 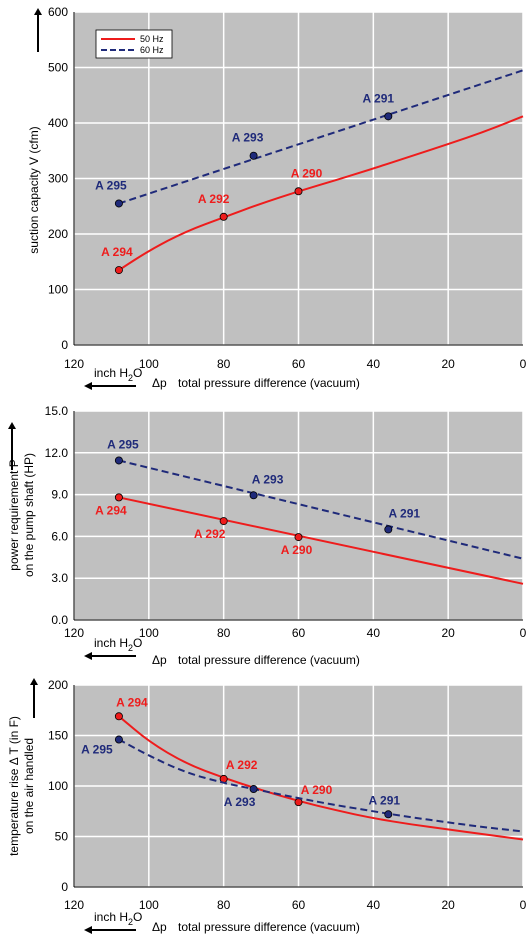 What do you see at coordinates (58, 123) in the screenshot?
I see `y-tick-label: 400` at bounding box center [58, 123].